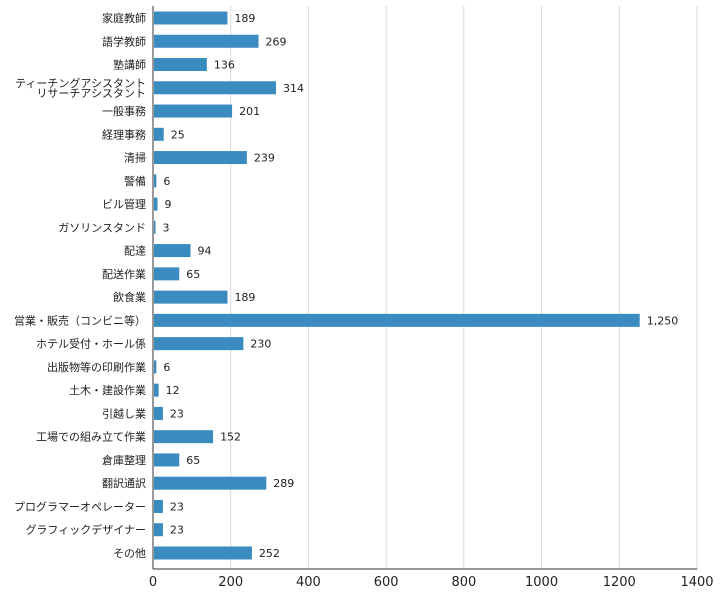  I want to click on data-label: 9, so click(167, 204).